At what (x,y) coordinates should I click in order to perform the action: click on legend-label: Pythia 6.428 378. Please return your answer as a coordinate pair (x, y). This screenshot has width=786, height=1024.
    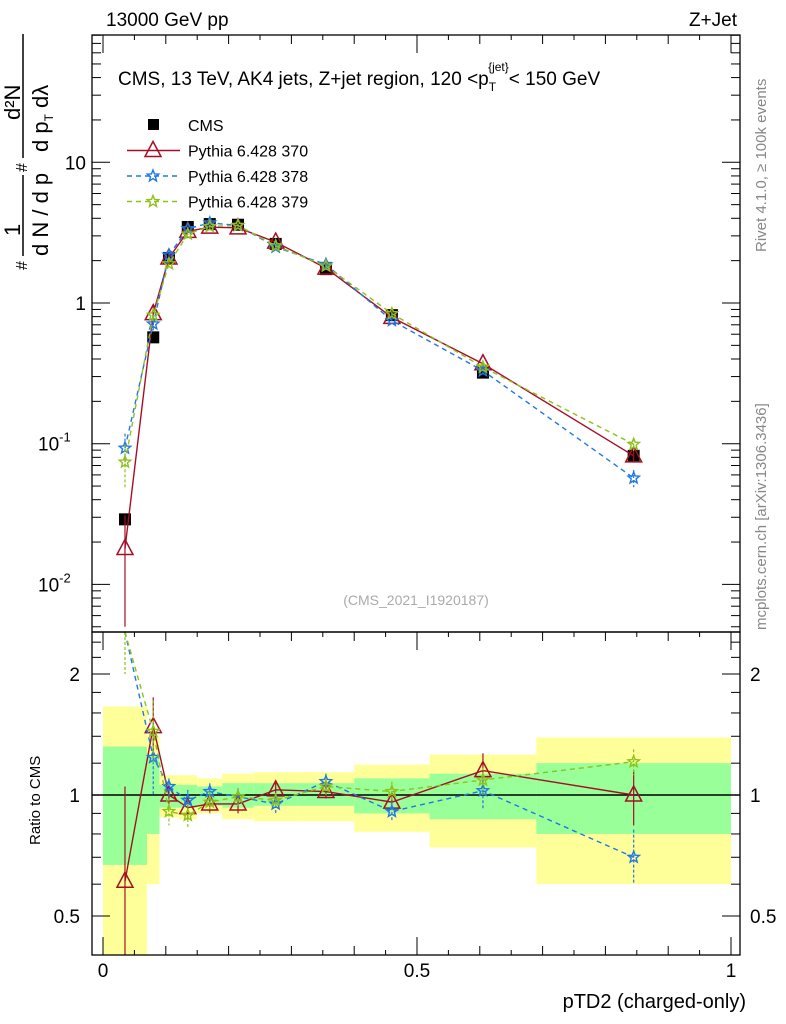
    Looking at the image, I should click on (248, 177).